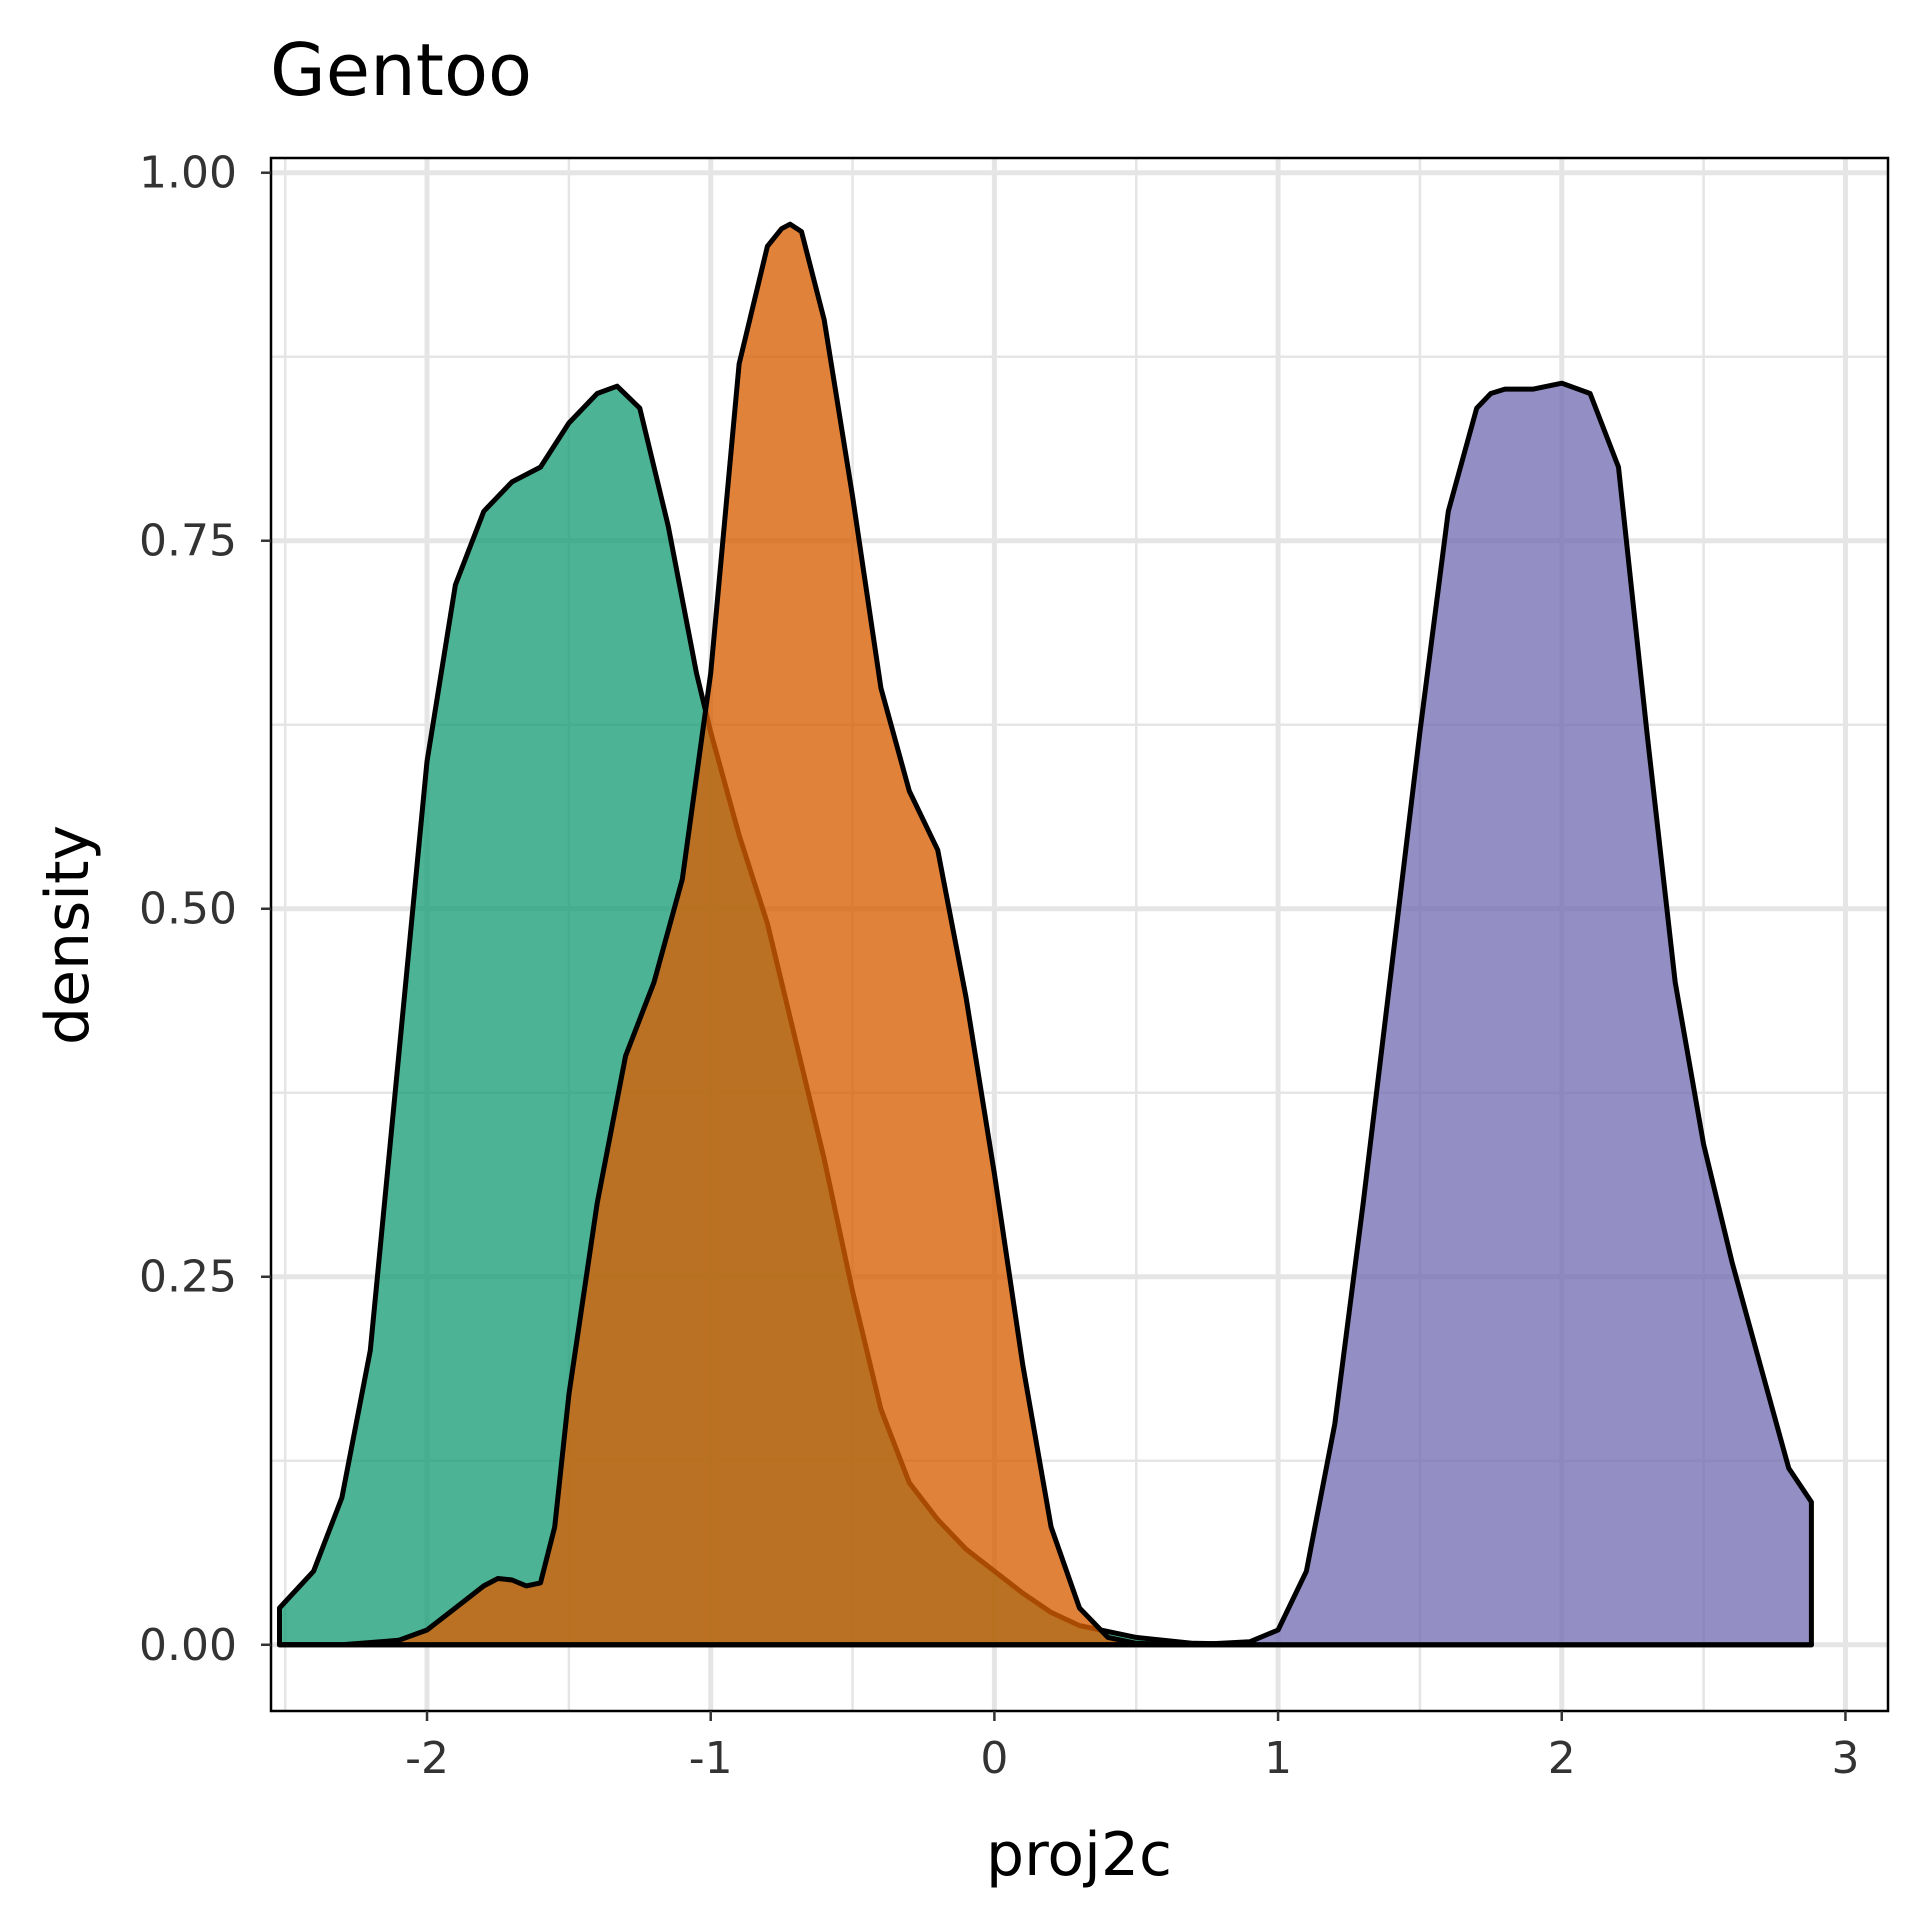  I want to click on y-tick-label: 0.75, so click(188, 541).